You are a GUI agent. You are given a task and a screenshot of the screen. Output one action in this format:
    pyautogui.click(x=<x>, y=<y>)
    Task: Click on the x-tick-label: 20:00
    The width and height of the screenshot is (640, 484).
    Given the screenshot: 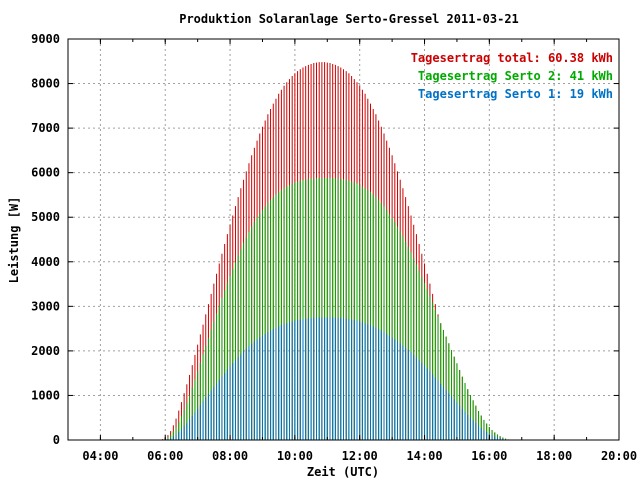 What is the action you would take?
    pyautogui.click(x=619, y=456)
    